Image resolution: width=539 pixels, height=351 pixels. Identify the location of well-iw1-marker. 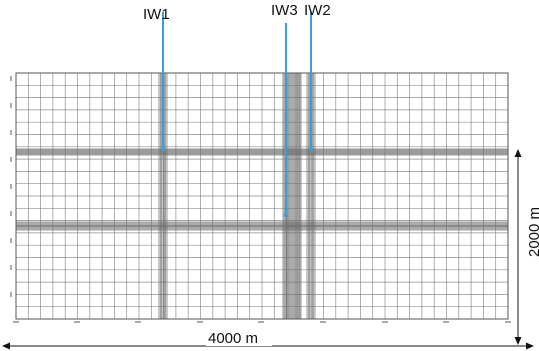
(163, 149).